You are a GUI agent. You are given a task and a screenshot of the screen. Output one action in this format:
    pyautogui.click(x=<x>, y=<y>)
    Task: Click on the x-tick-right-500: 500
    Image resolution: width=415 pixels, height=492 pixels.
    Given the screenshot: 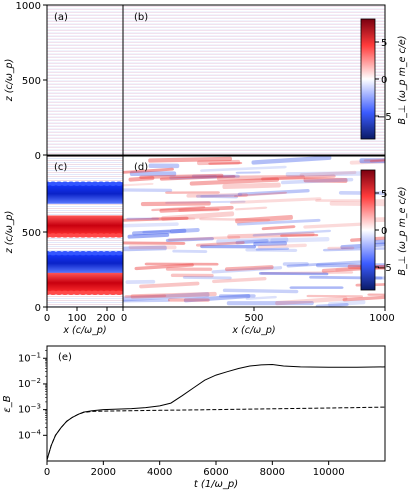 What is the action you would take?
    pyautogui.click(x=253, y=318)
    